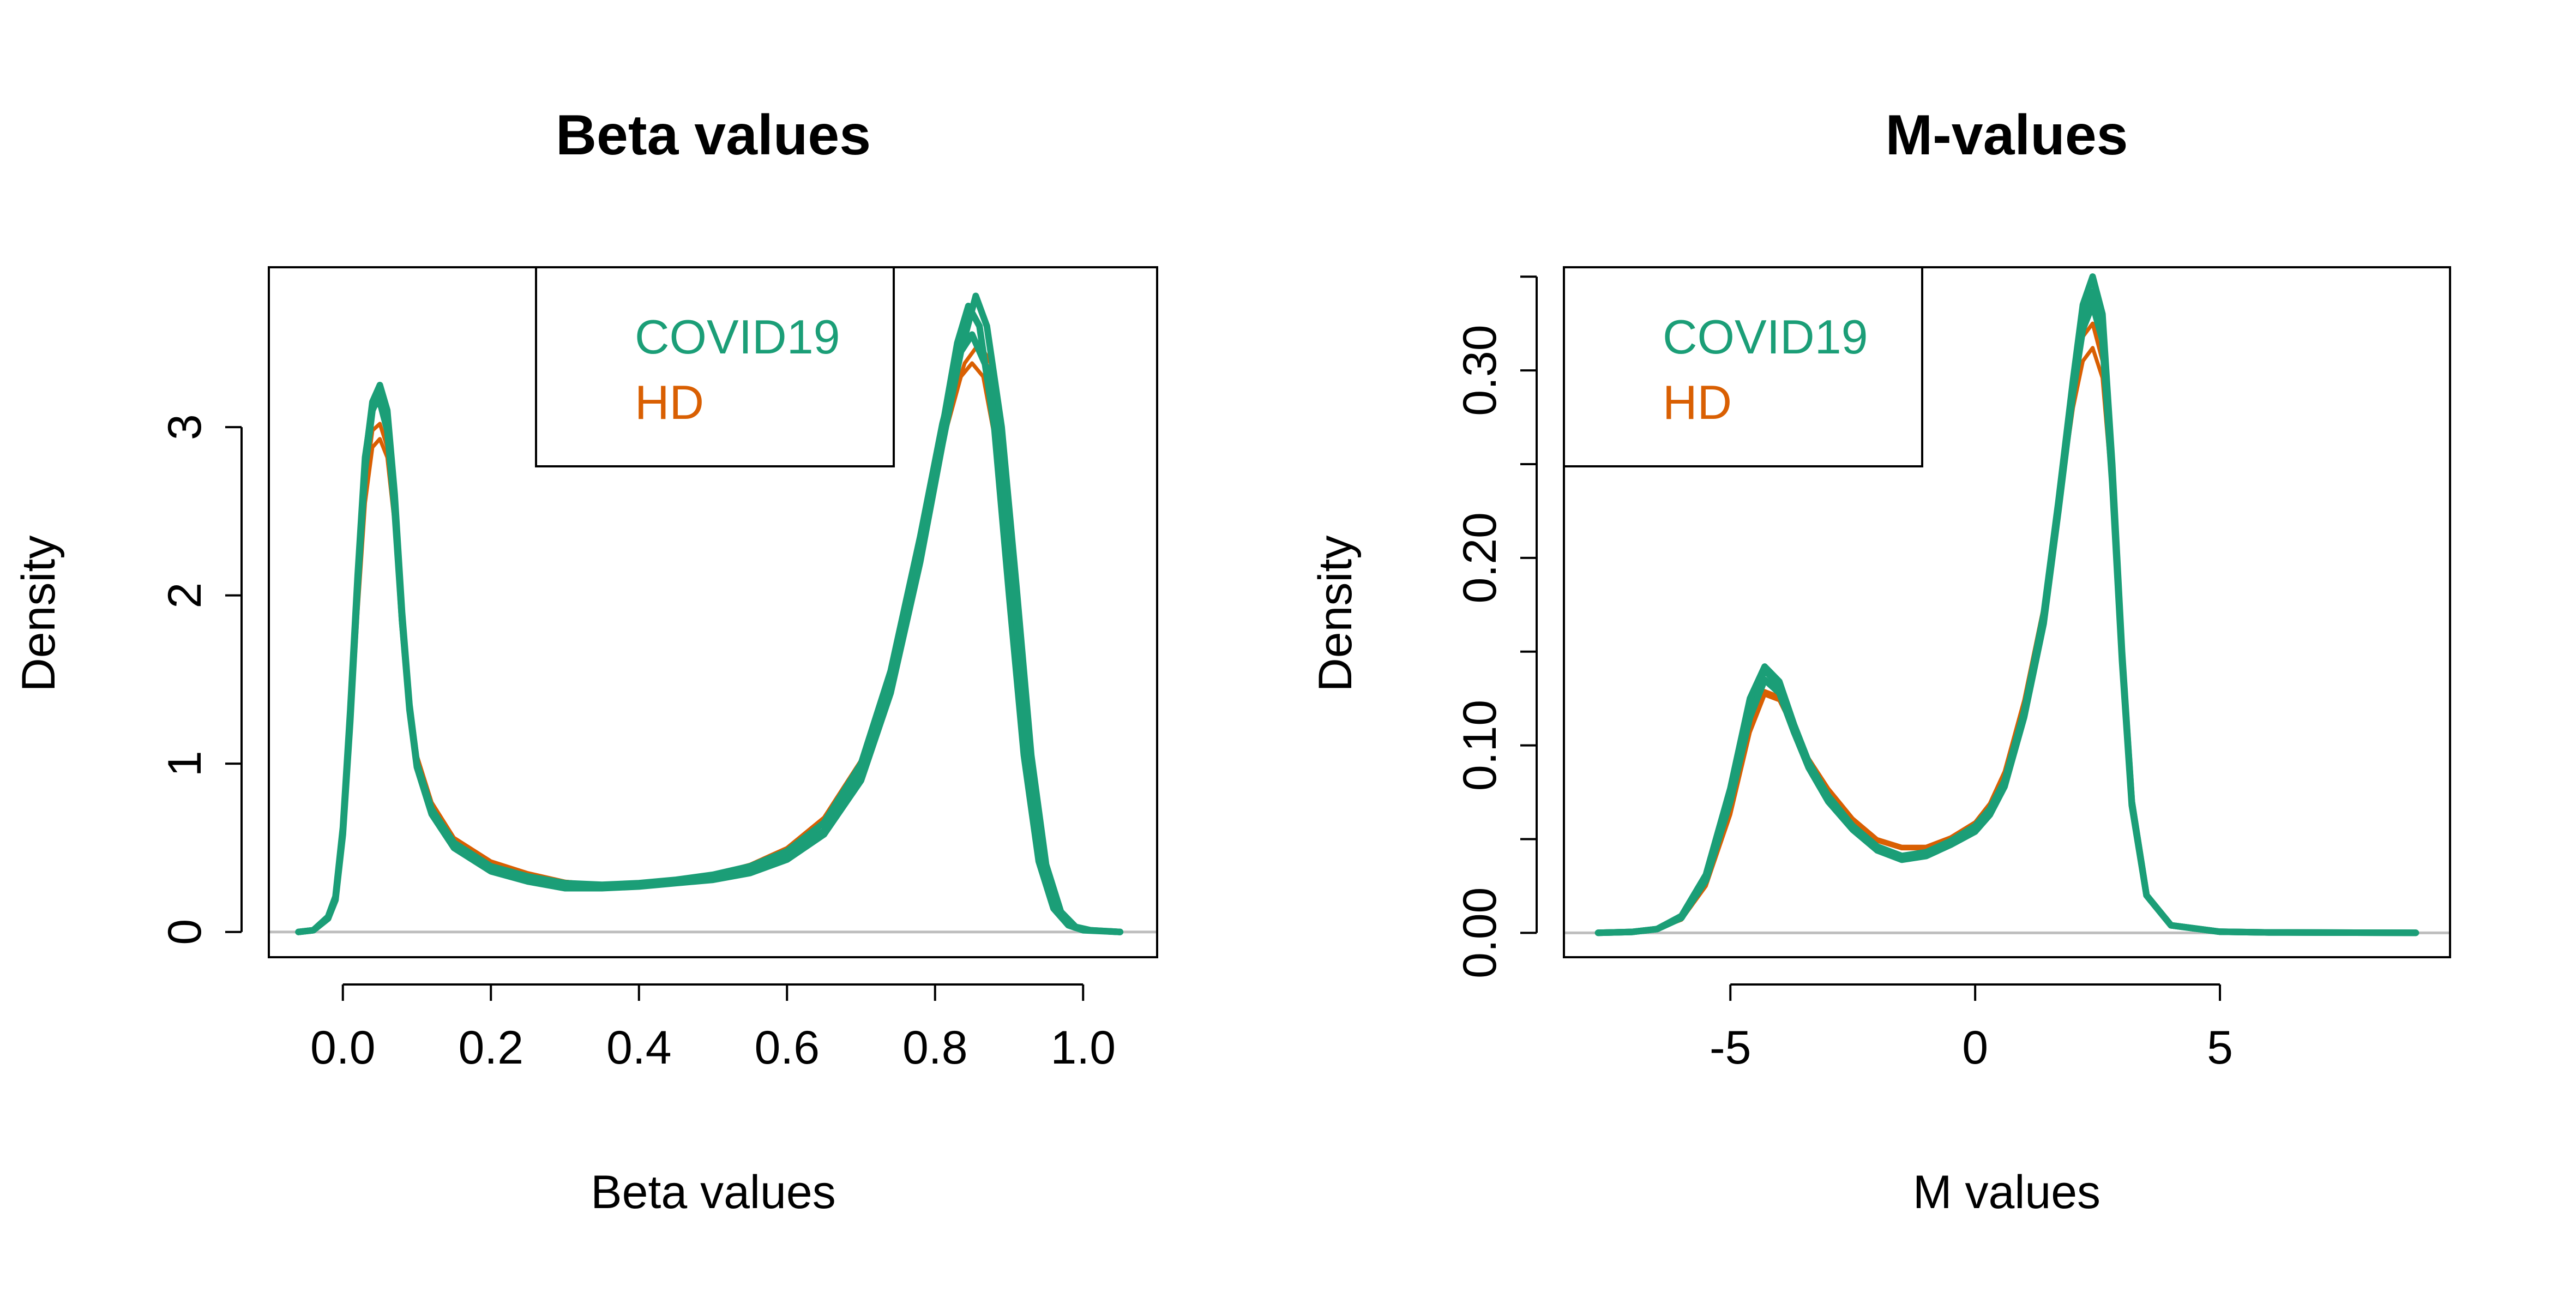 The width and height of the screenshot is (2576, 1291). Describe the element at coordinates (490, 1048) in the screenshot. I see `x-tick-label: 0.2` at that location.